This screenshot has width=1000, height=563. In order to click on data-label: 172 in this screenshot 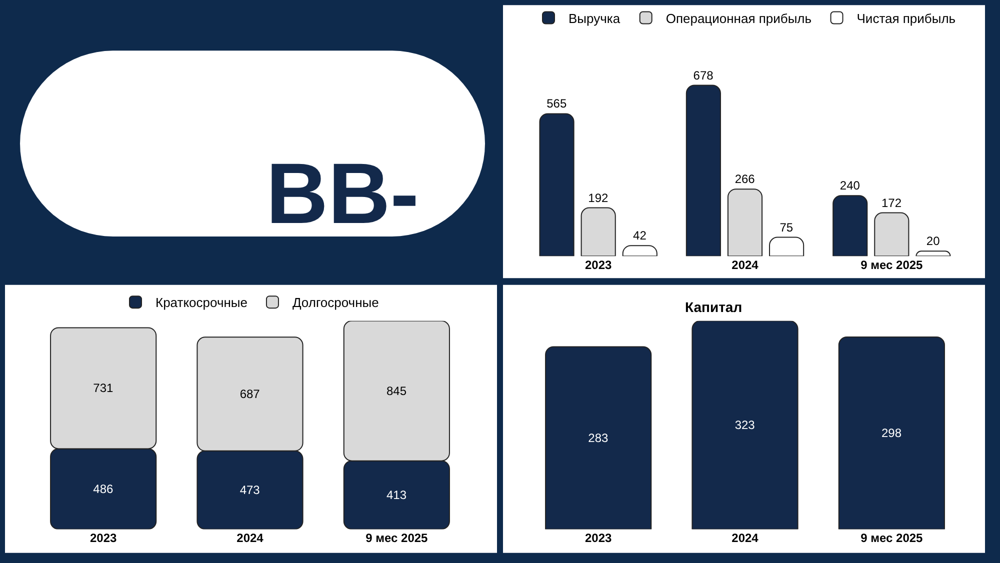, I will do `click(891, 203)`.